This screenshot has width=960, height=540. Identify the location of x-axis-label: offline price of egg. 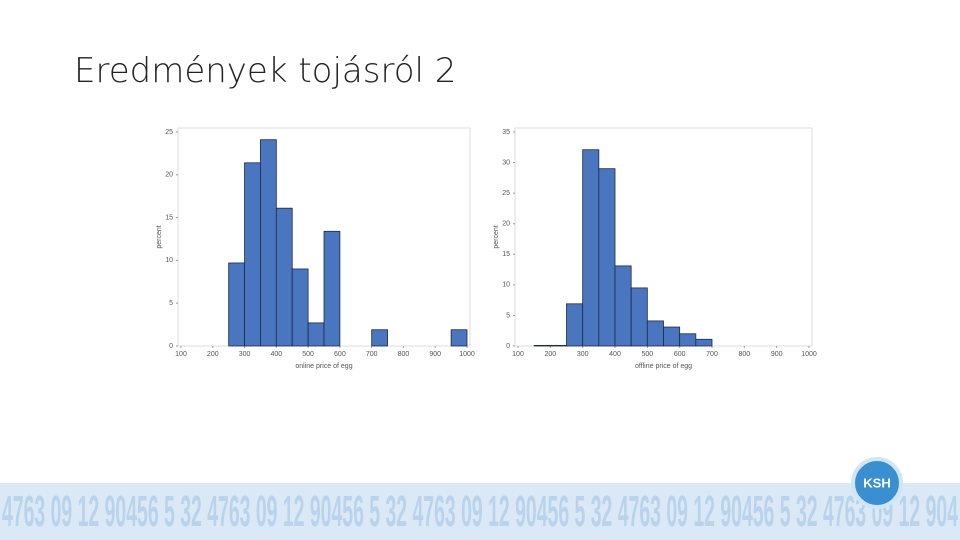
(663, 366).